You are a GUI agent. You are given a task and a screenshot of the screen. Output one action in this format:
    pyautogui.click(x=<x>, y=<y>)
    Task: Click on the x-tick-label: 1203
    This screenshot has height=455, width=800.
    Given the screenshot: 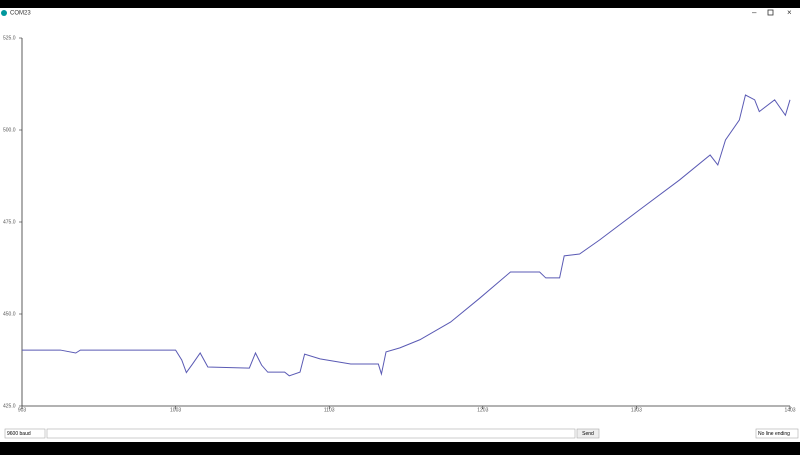 What is the action you would take?
    pyautogui.click(x=482, y=410)
    